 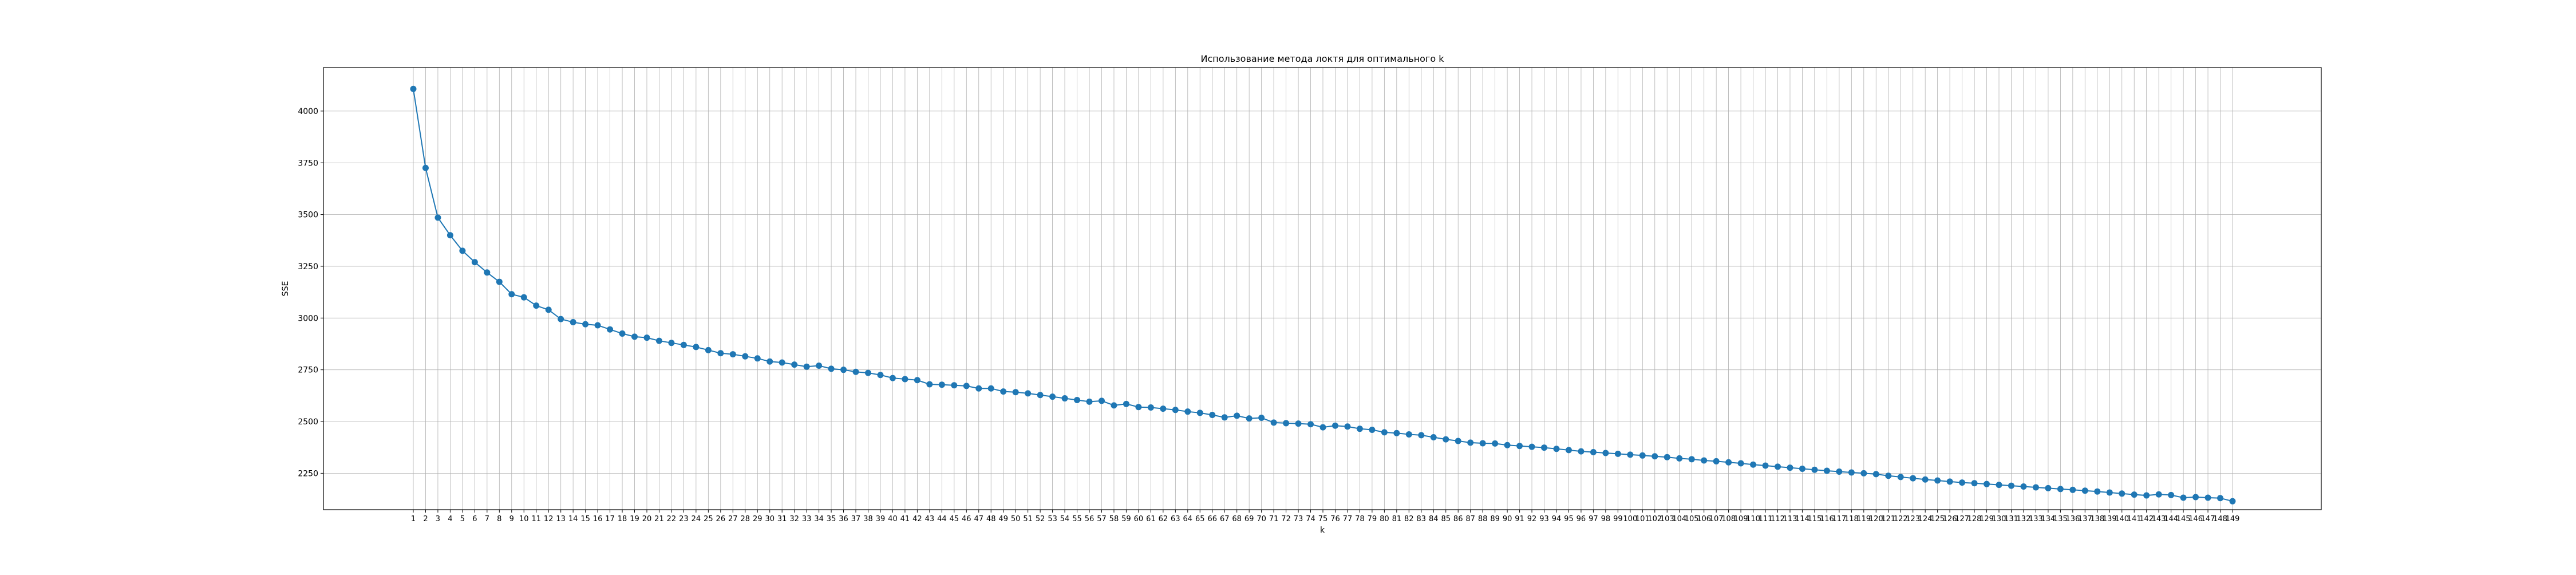 What do you see at coordinates (831, 519) in the screenshot?
I see `x-tick-label: 35` at bounding box center [831, 519].